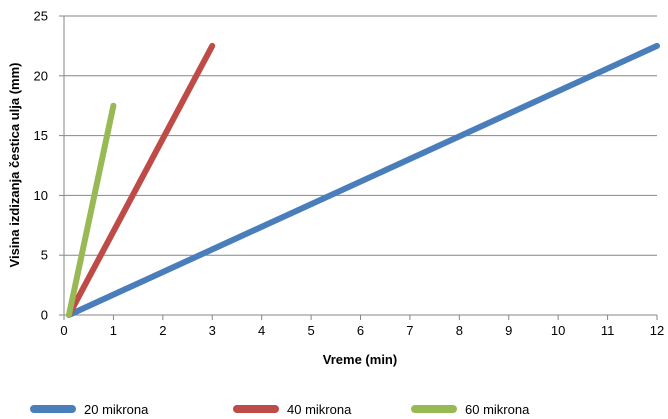 This screenshot has width=668, height=419. What do you see at coordinates (14, 165) in the screenshot?
I see `y-axis-title: Visina izdizanja čestica ulja (mm)` at bounding box center [14, 165].